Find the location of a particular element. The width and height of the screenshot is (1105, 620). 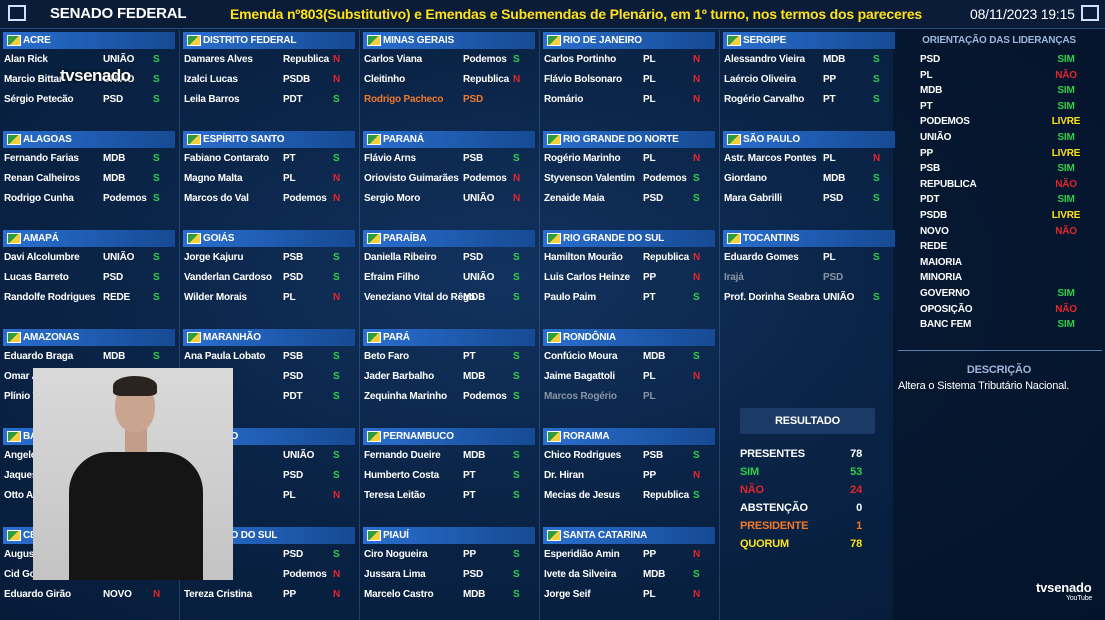

state-name: RORAIMA is located at coordinates (586, 436).